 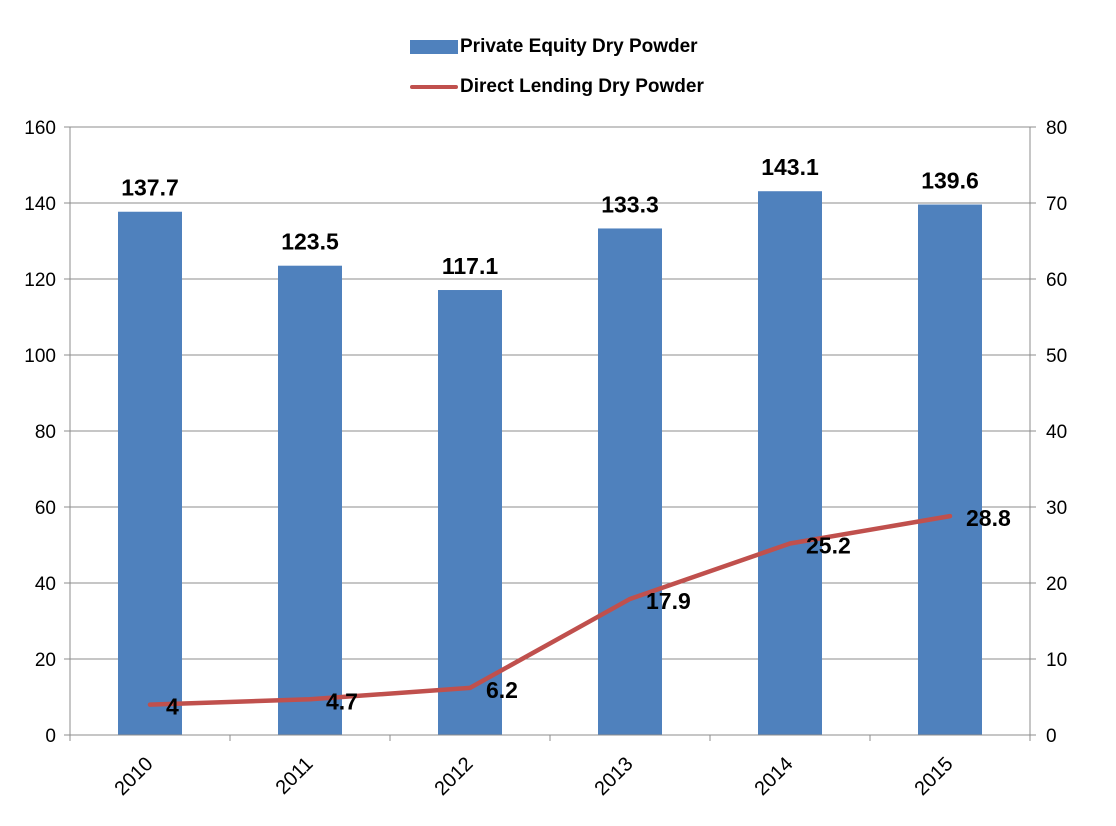 I want to click on line-data-label: 4, so click(x=172, y=707).